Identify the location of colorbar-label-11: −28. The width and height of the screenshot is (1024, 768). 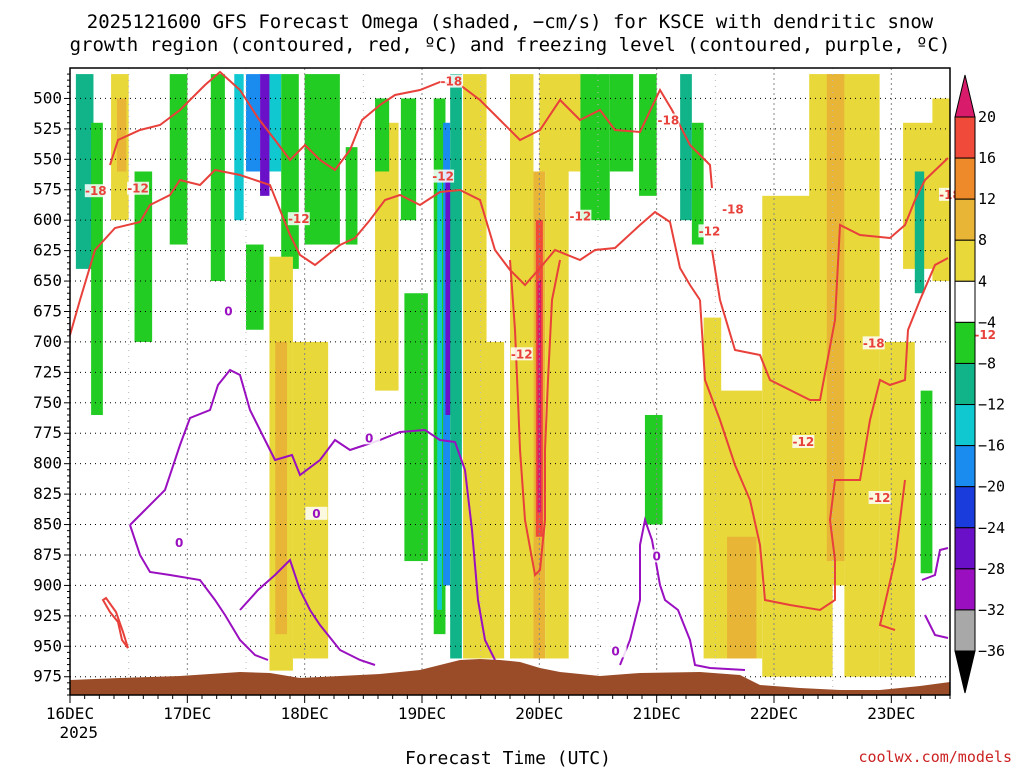
(991, 569).